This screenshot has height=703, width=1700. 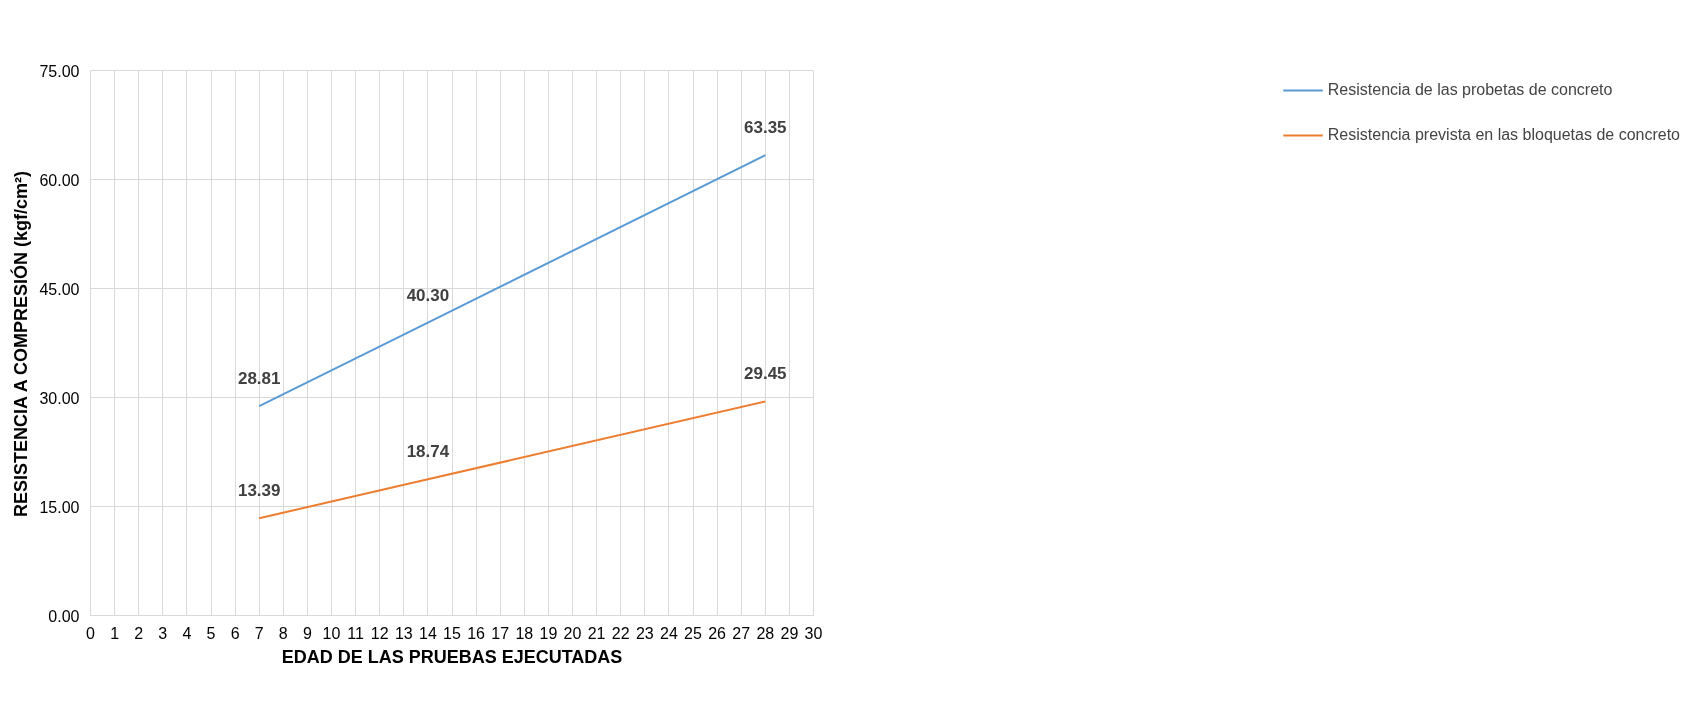 I want to click on x-tick-label: 23, so click(x=644, y=633).